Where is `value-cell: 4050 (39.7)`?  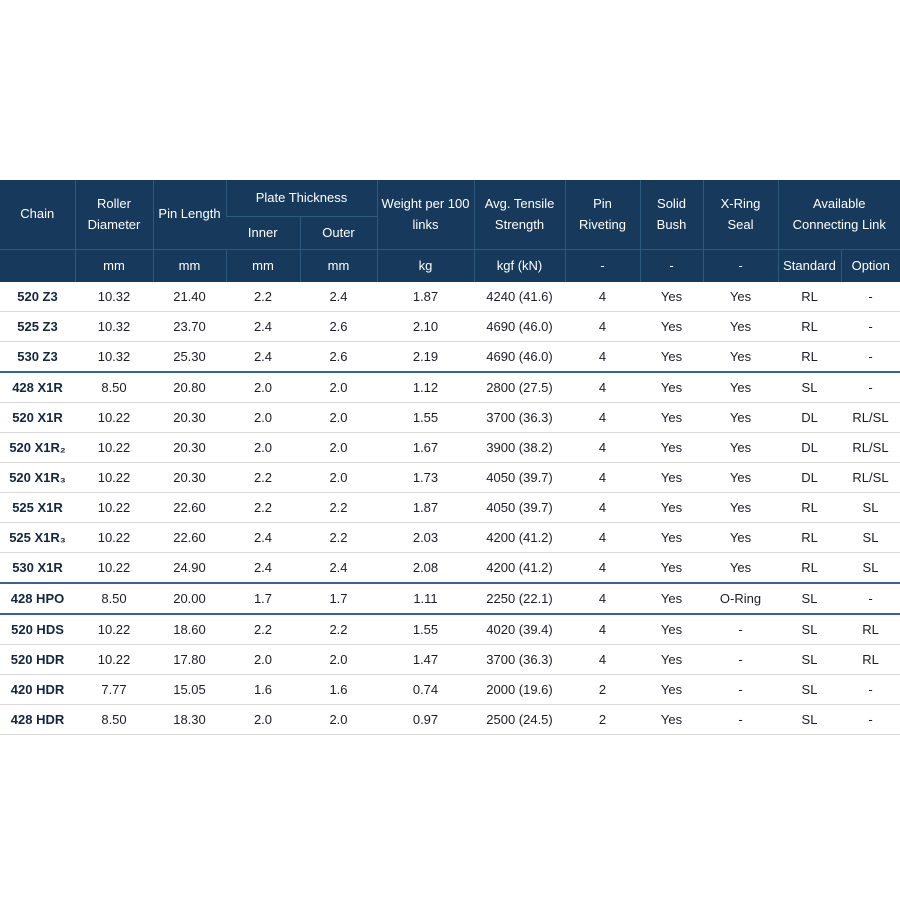
value-cell: 4050 (39.7) is located at coordinates (519, 477).